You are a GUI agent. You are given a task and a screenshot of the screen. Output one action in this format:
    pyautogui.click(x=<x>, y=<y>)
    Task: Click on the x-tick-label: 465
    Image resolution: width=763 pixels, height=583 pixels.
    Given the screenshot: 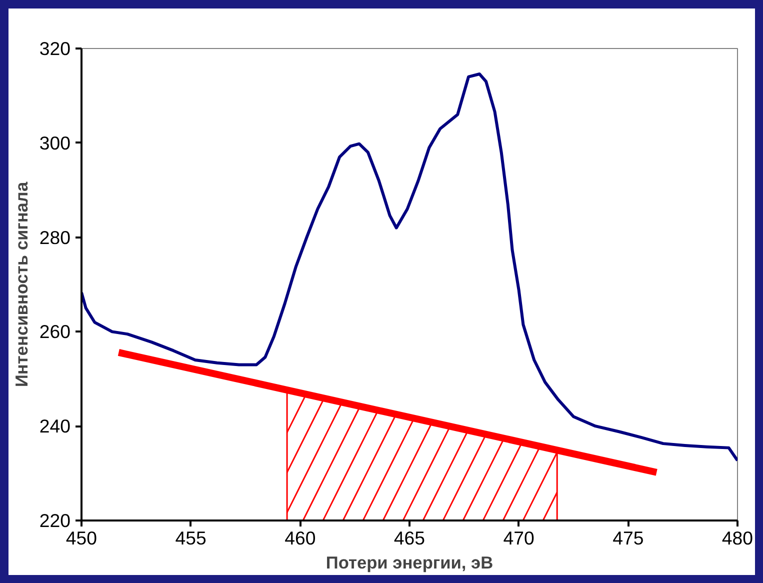 What is the action you would take?
    pyautogui.click(x=410, y=538)
    